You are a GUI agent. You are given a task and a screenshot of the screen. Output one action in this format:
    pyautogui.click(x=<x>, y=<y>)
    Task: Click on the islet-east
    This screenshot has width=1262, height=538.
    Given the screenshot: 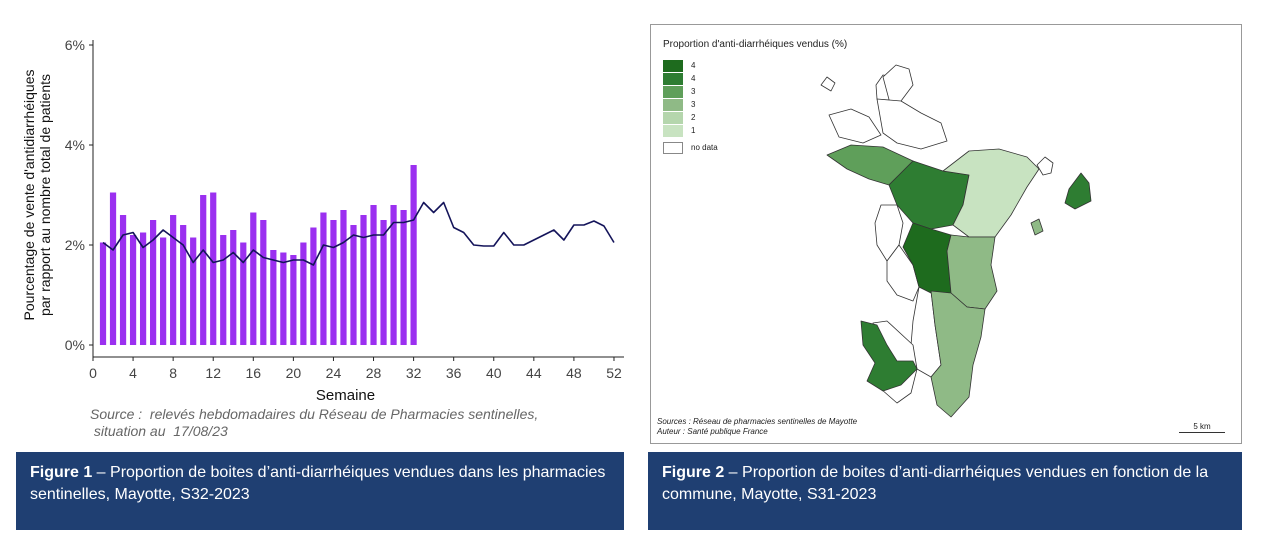 What is the action you would take?
    pyautogui.click(x=1037, y=227)
    